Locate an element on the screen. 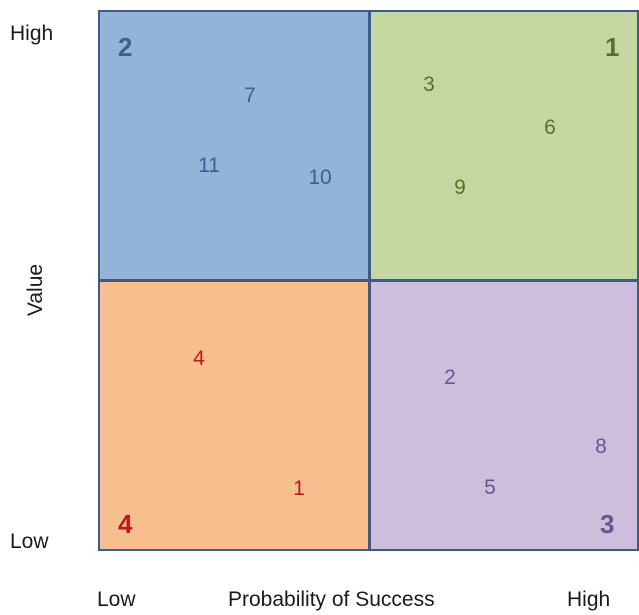 The width and height of the screenshot is (639, 615). quadrant-1-number: 1 is located at coordinates (612, 47).